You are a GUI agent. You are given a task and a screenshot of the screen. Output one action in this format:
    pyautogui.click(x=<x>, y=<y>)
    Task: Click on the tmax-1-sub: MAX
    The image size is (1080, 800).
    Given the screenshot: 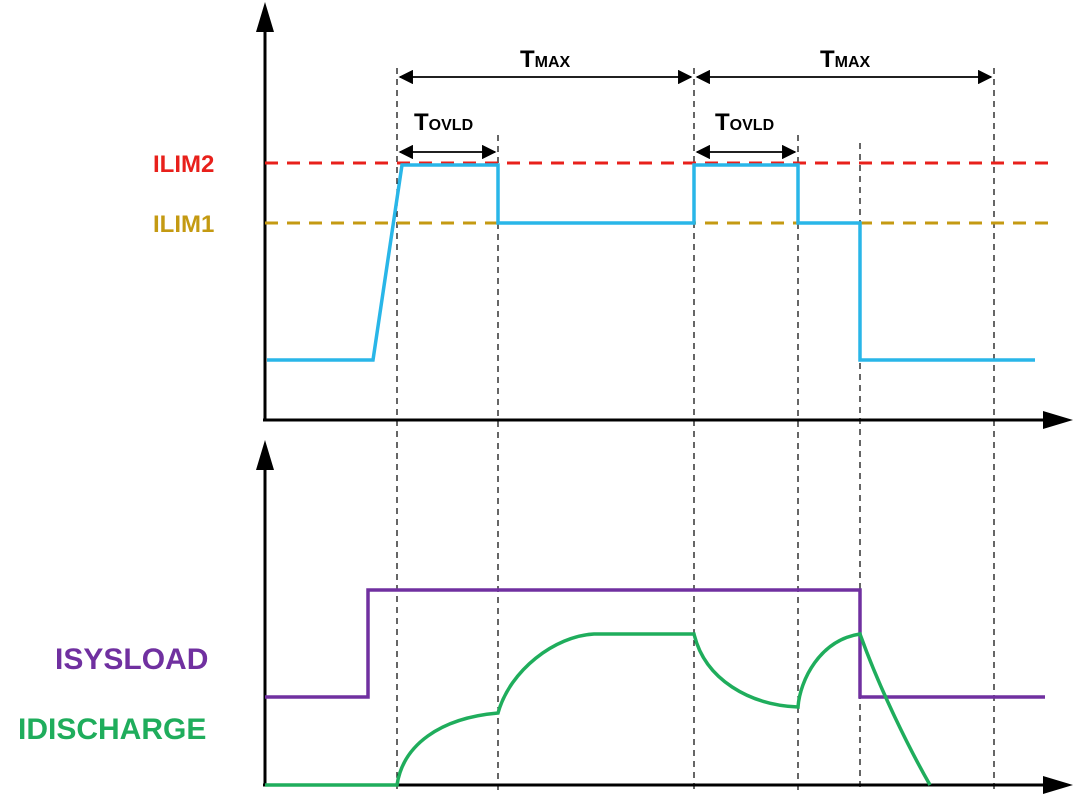 What is the action you would take?
    pyautogui.click(x=553, y=62)
    